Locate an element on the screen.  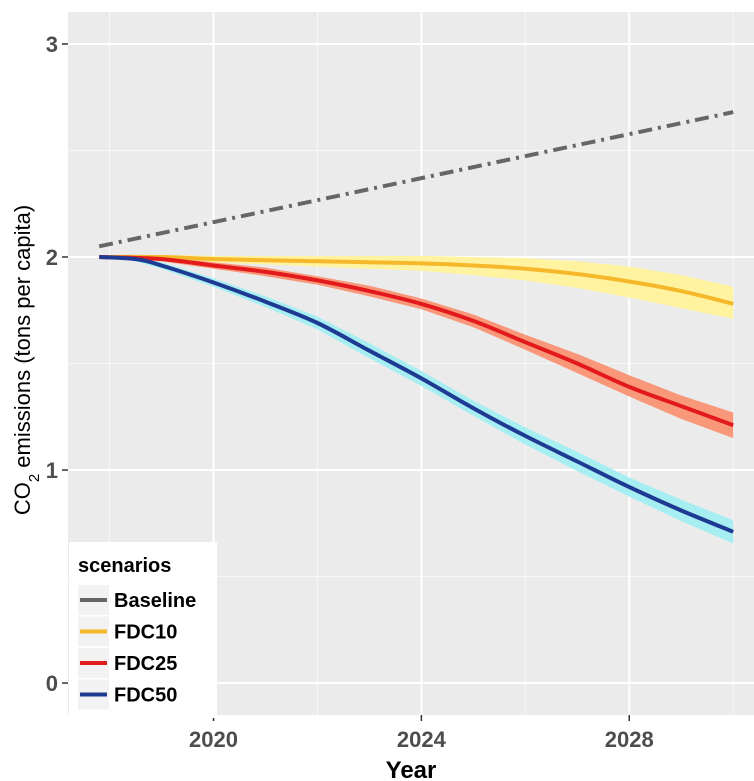
x-tick-label: 2020 is located at coordinates (213, 739).